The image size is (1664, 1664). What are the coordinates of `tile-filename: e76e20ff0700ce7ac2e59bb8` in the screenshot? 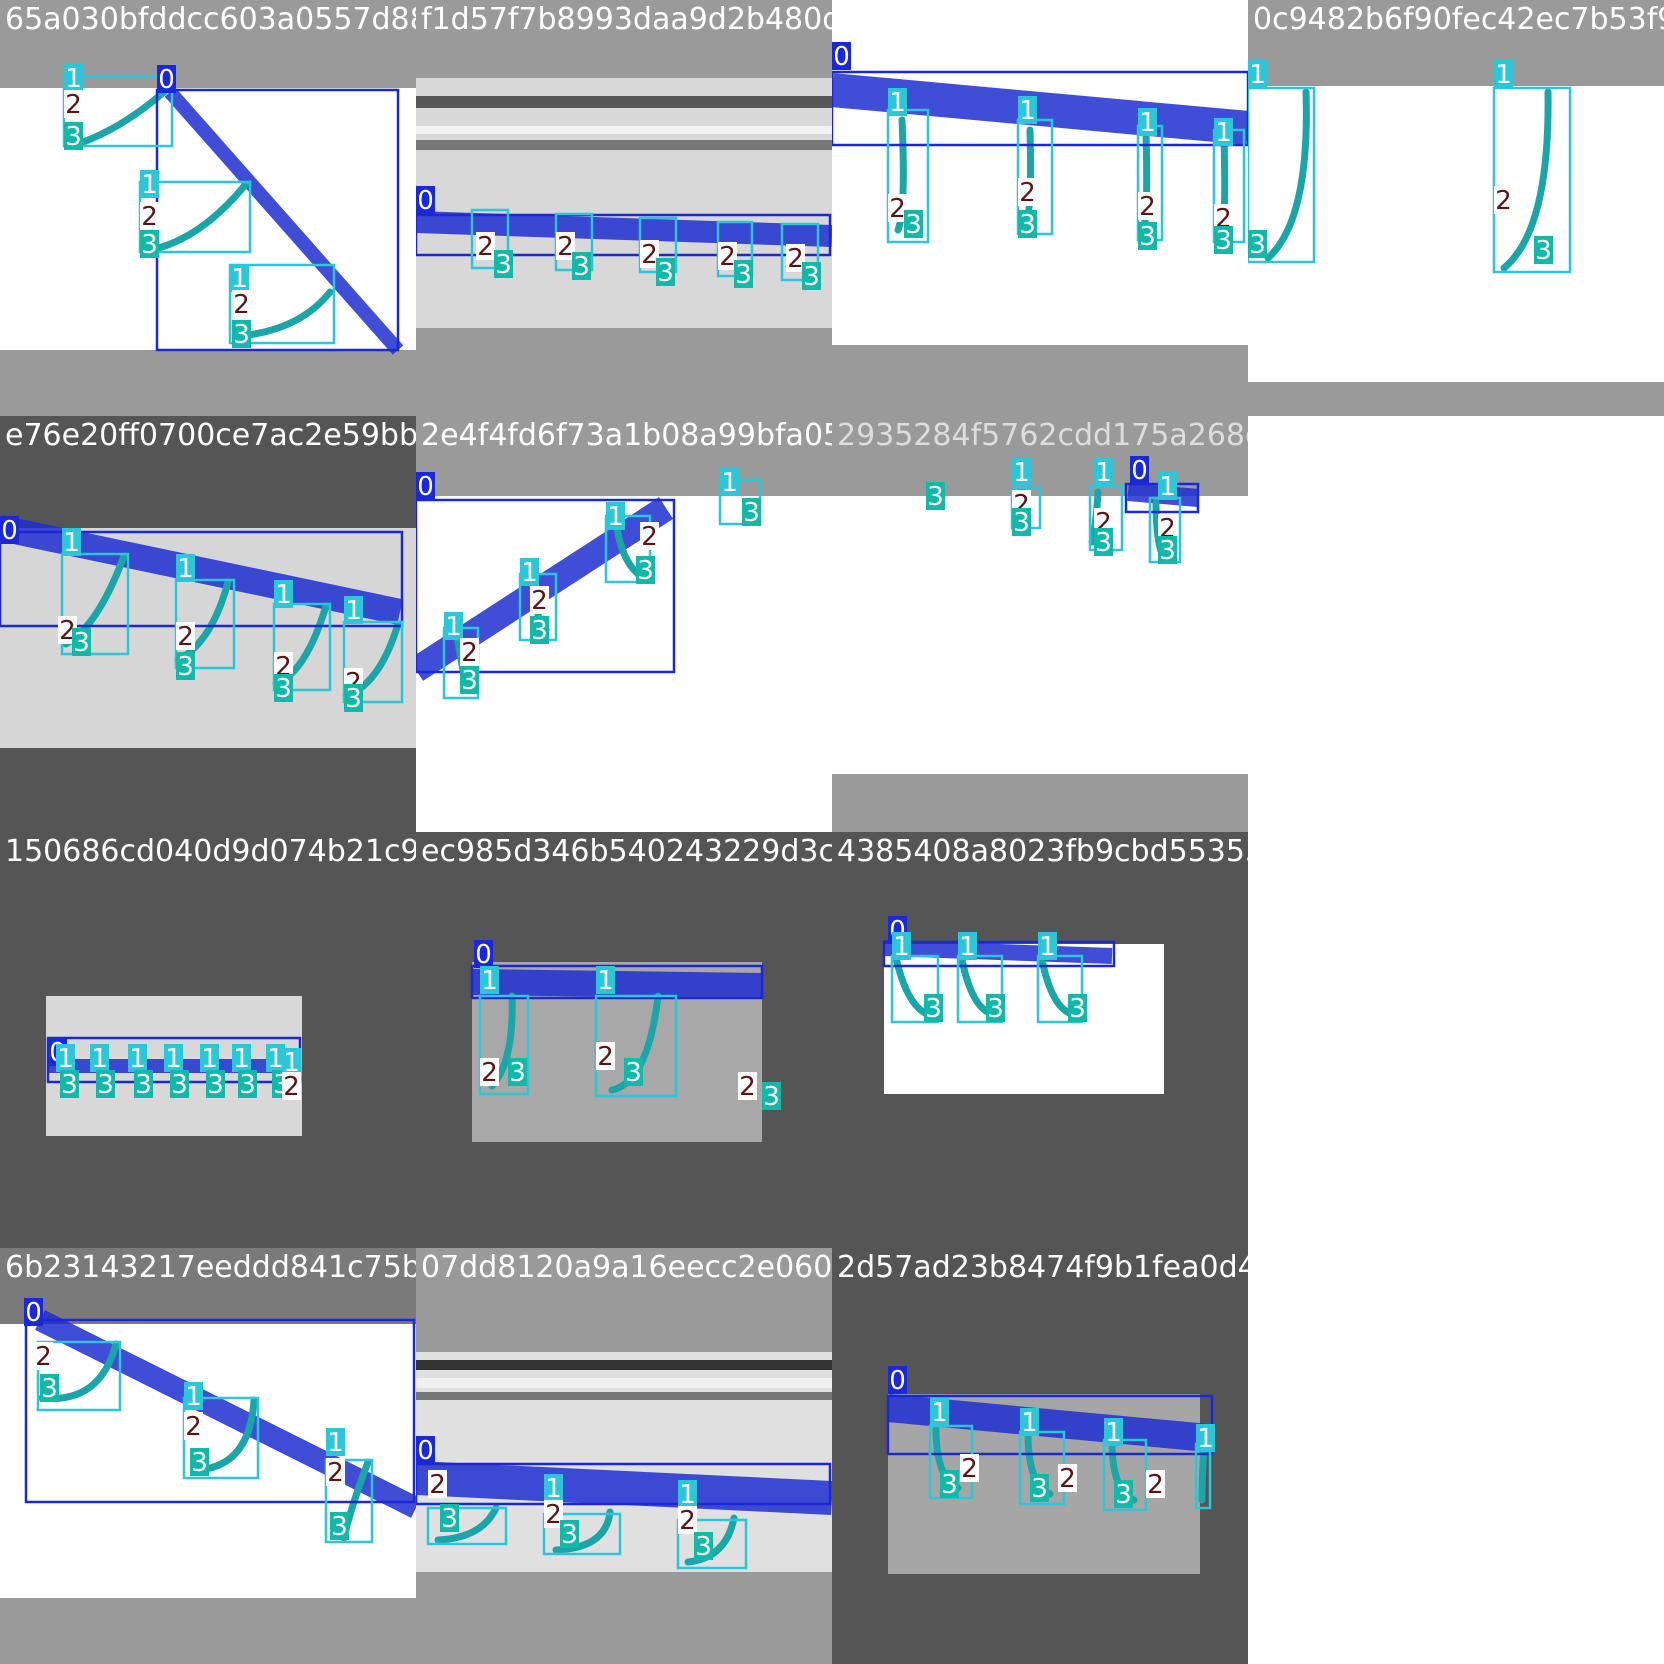 It's located at (210, 436).